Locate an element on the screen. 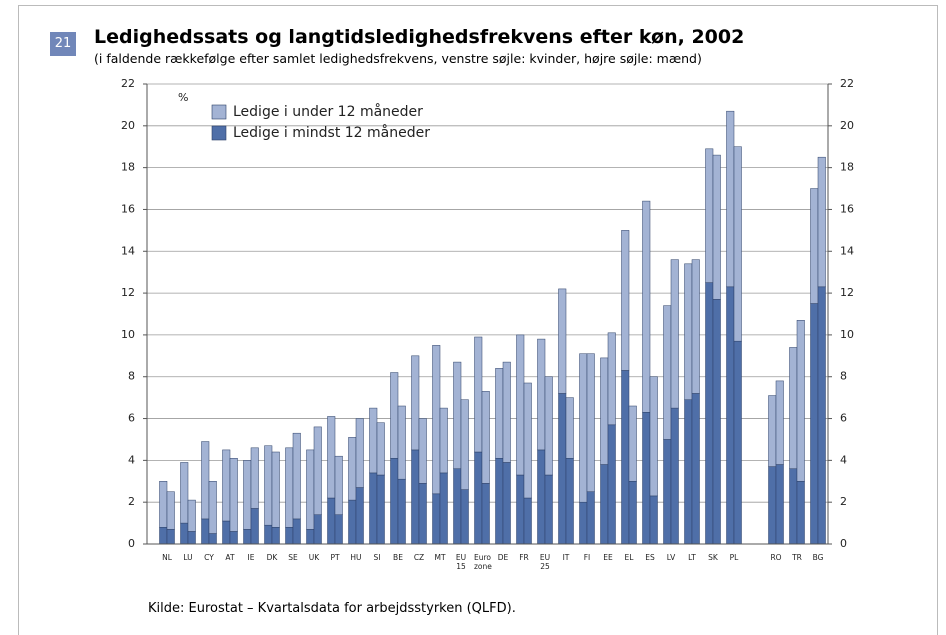 The height and width of the screenshot is (635, 946). x-tick-label: EU 15 is located at coordinates (461, 562).